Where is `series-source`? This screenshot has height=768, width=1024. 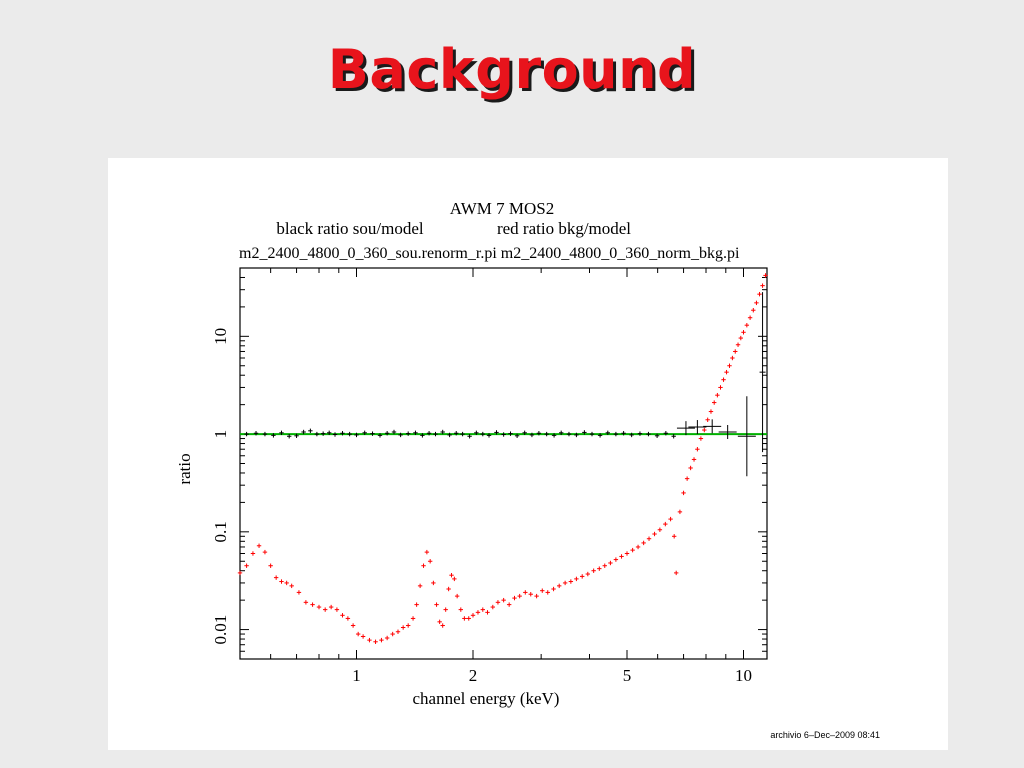
series-source is located at coordinates (505, 384).